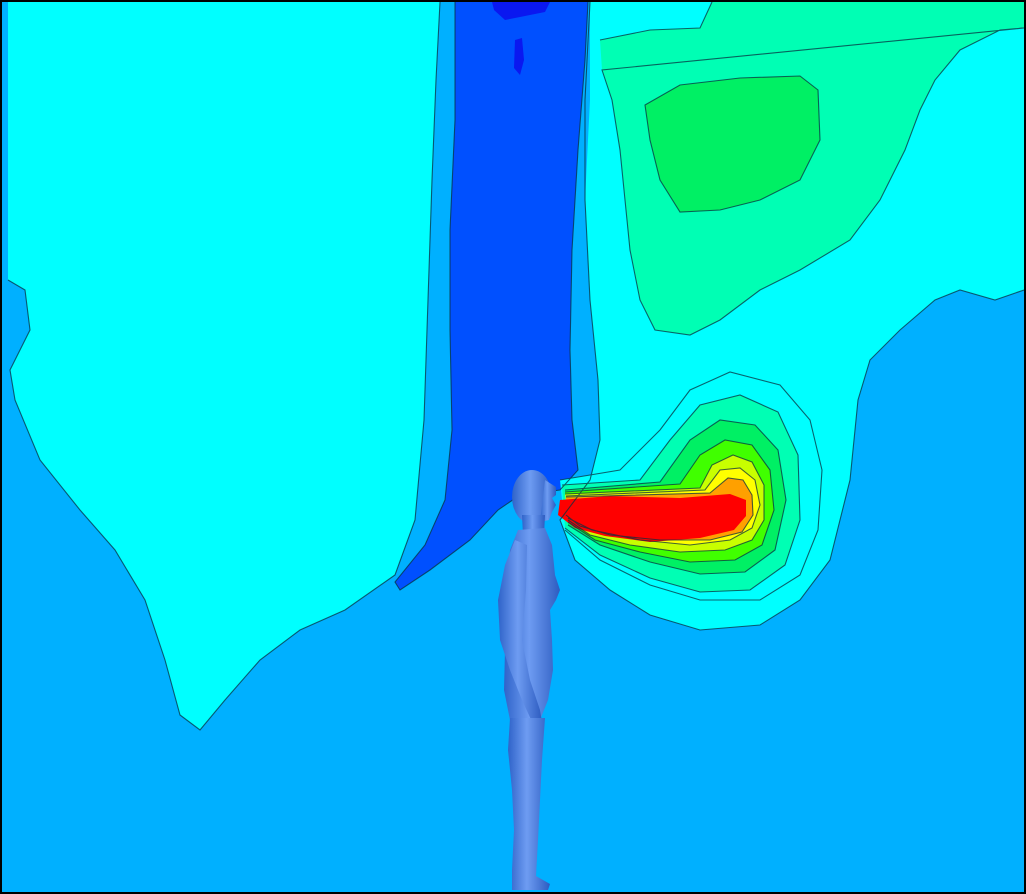  What do you see at coordinates (521, 11) in the screenshot?
I see `deep-low-patch` at bounding box center [521, 11].